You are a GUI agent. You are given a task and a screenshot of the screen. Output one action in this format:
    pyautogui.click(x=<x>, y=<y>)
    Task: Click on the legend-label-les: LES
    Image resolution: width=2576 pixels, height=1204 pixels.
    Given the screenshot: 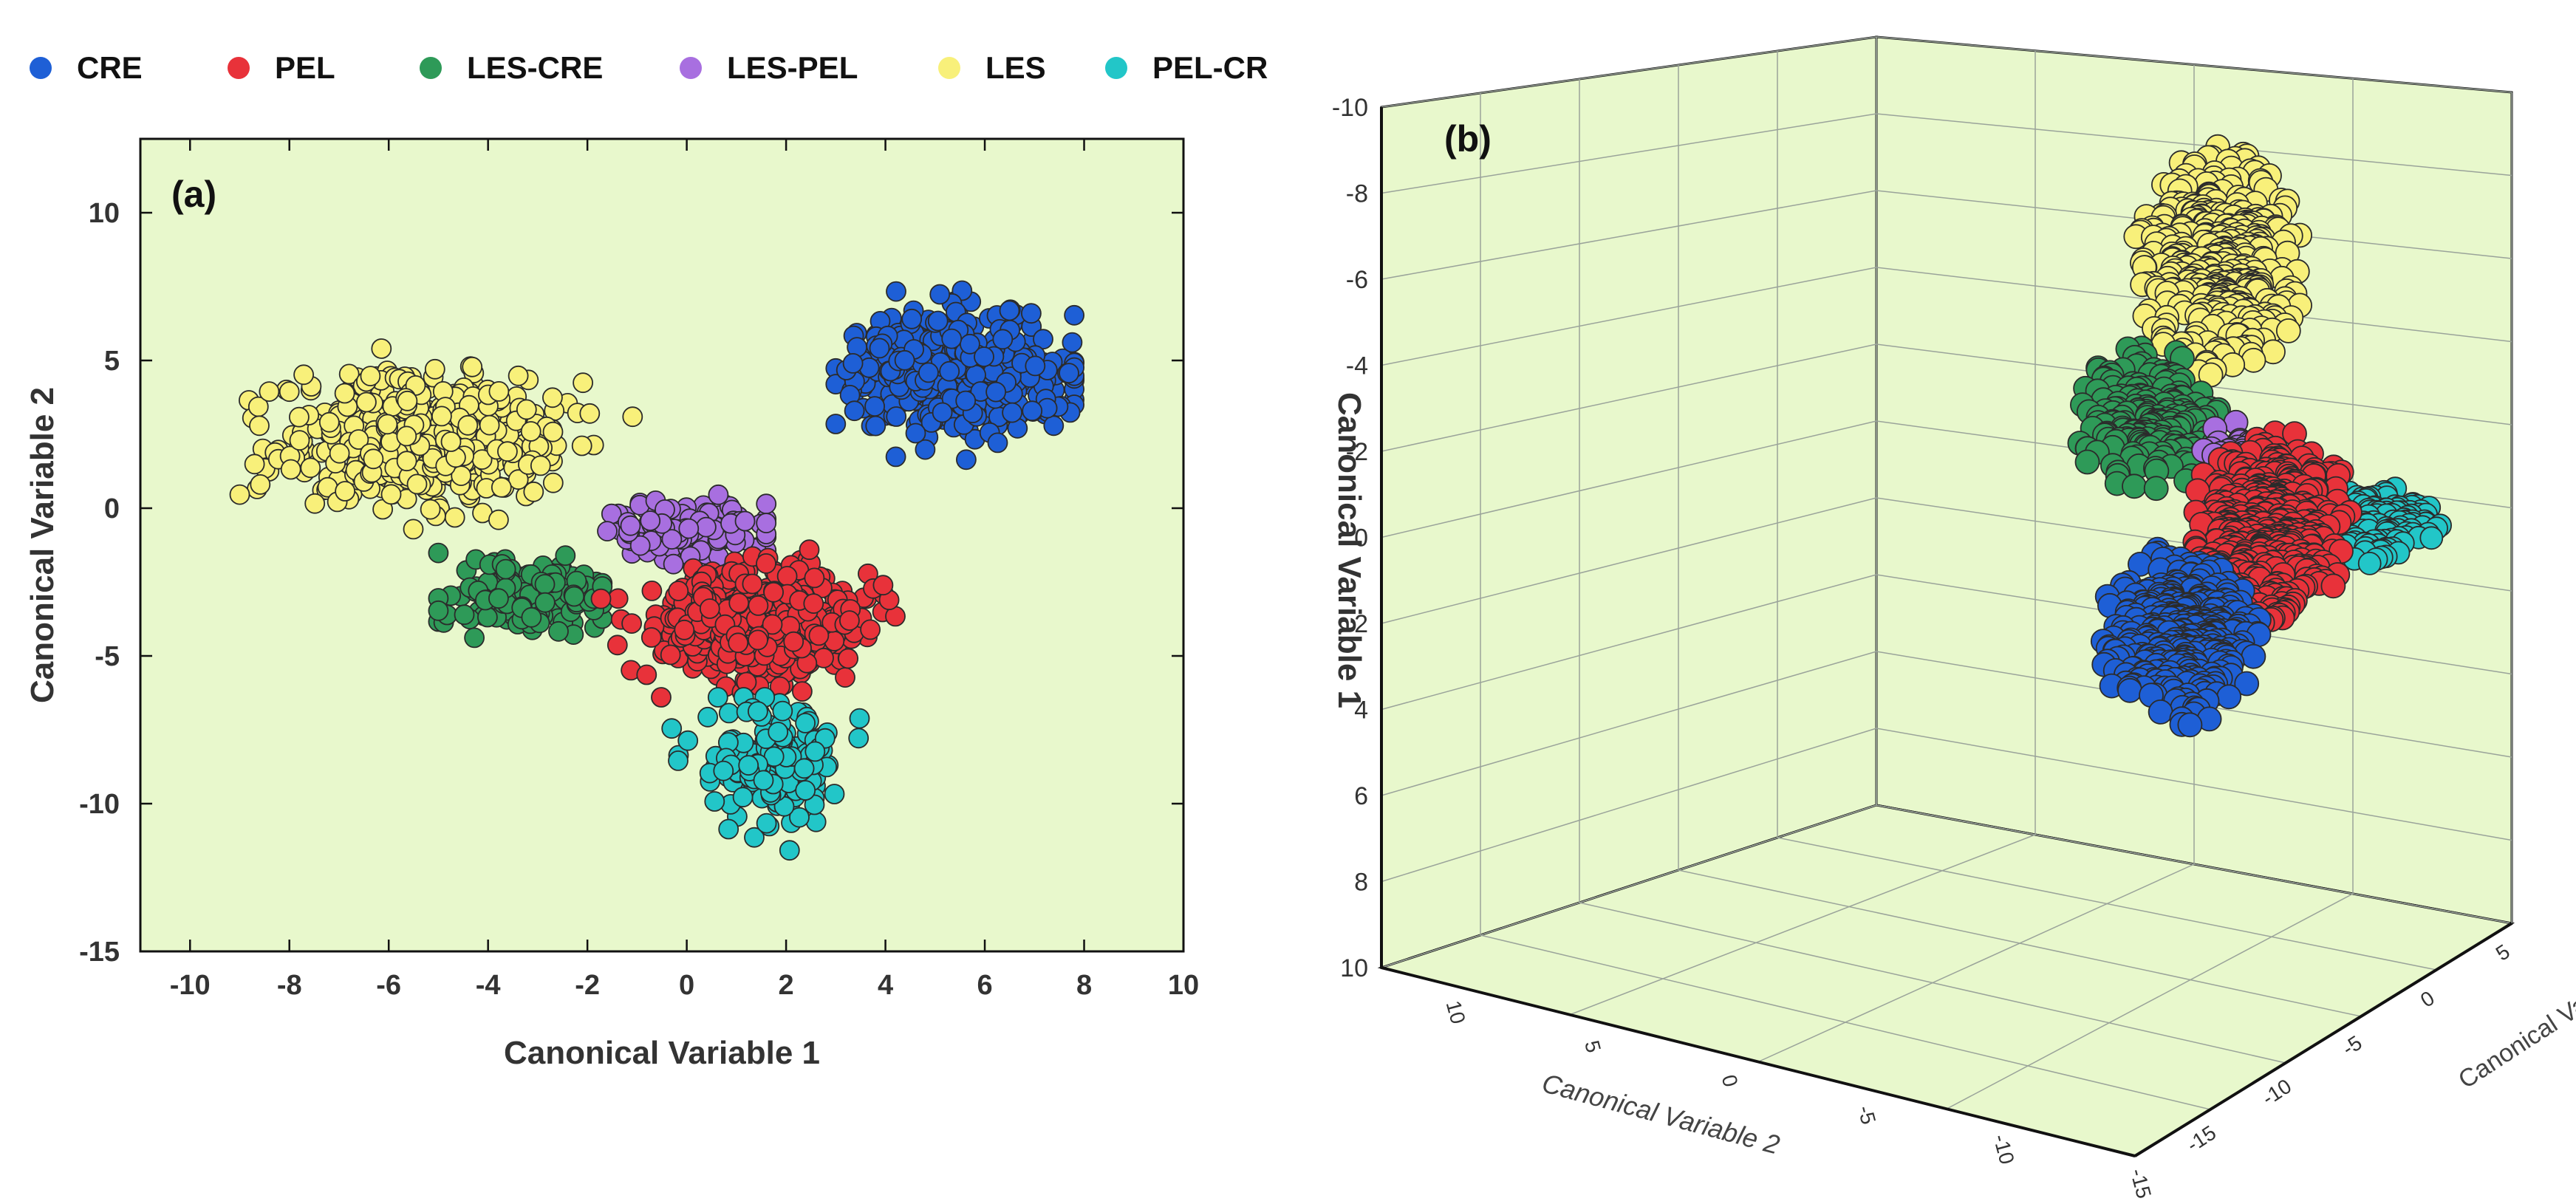 What is the action you would take?
    pyautogui.click(x=1016, y=67)
    